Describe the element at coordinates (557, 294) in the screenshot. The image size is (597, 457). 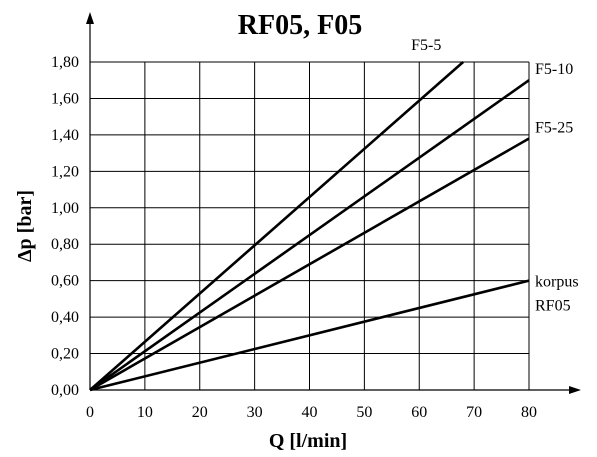
I see `series-label: korpus RF05` at that location.